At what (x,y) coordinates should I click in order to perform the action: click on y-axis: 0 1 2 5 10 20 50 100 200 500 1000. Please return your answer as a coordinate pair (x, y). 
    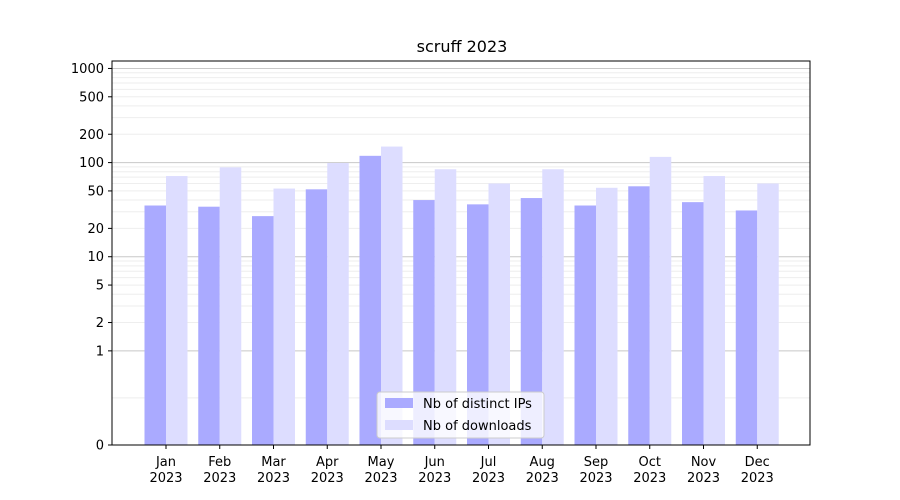
    Looking at the image, I should click on (91, 258).